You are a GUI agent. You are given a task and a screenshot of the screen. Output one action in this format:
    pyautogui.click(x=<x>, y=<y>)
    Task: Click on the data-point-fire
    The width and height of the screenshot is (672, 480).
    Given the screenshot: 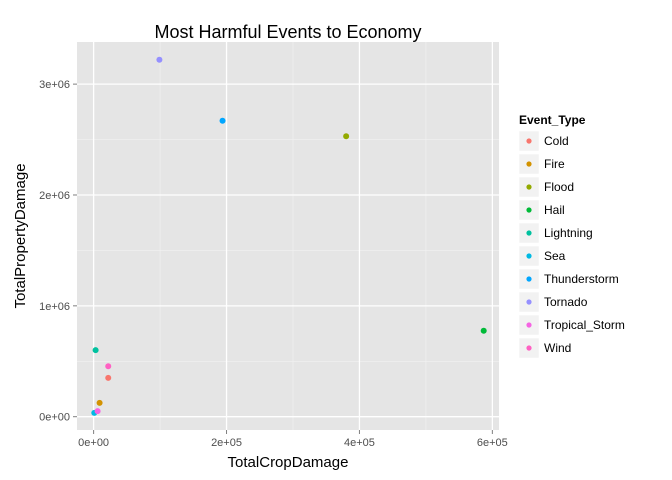 What is the action you would take?
    pyautogui.click(x=99, y=402)
    